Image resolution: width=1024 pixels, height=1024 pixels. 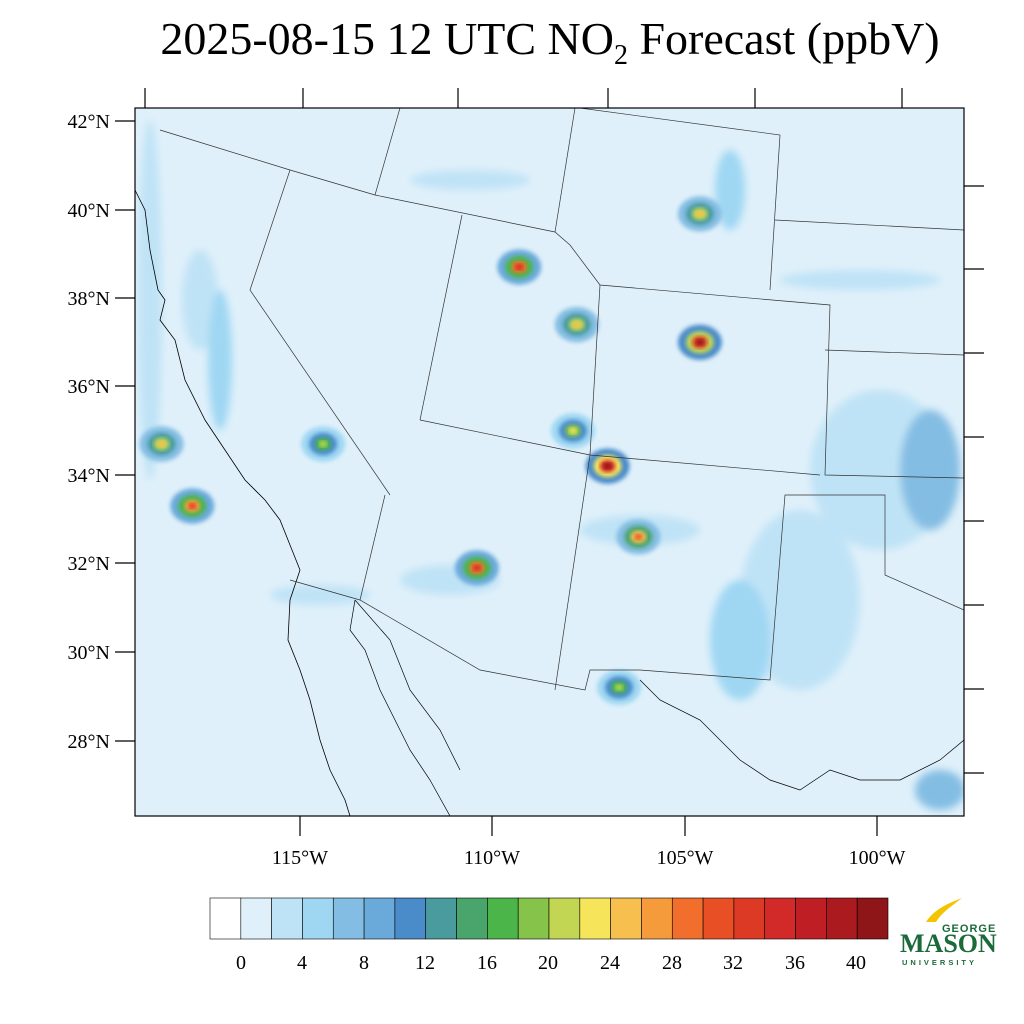 I want to click on colorbar-labels: 0 4 8 12 16 20 24 28 32 36 40, so click(x=551, y=963).